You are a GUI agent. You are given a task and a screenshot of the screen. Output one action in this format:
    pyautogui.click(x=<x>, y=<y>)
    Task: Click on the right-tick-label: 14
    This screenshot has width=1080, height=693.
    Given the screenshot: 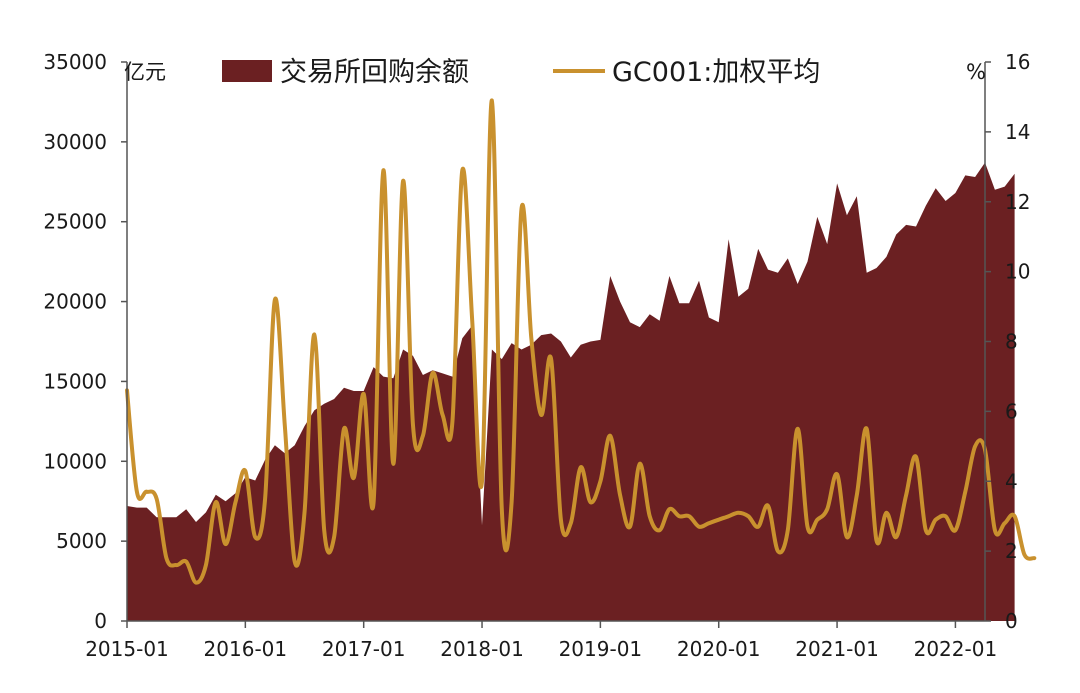 What is the action you would take?
    pyautogui.click(x=1017, y=132)
    